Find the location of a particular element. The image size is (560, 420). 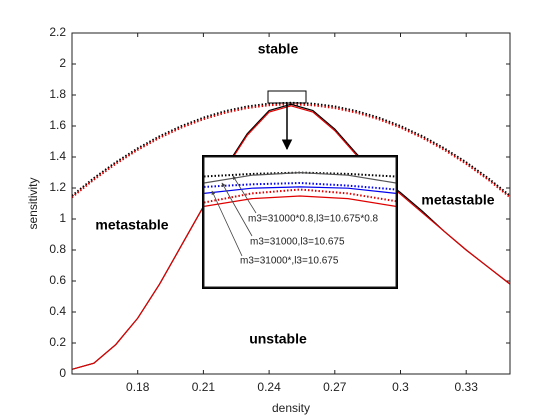

axes-box is located at coordinates (300, 222).